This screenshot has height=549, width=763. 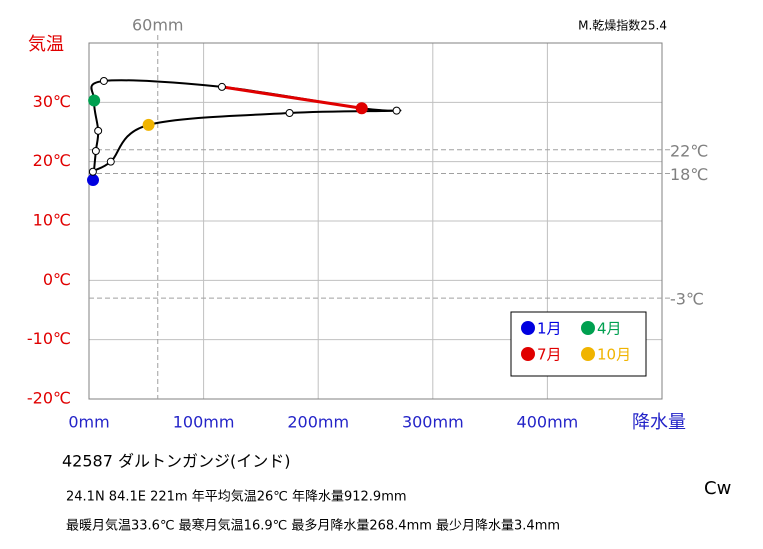 I want to click on y-tick-label: -10℃, so click(x=49, y=338).